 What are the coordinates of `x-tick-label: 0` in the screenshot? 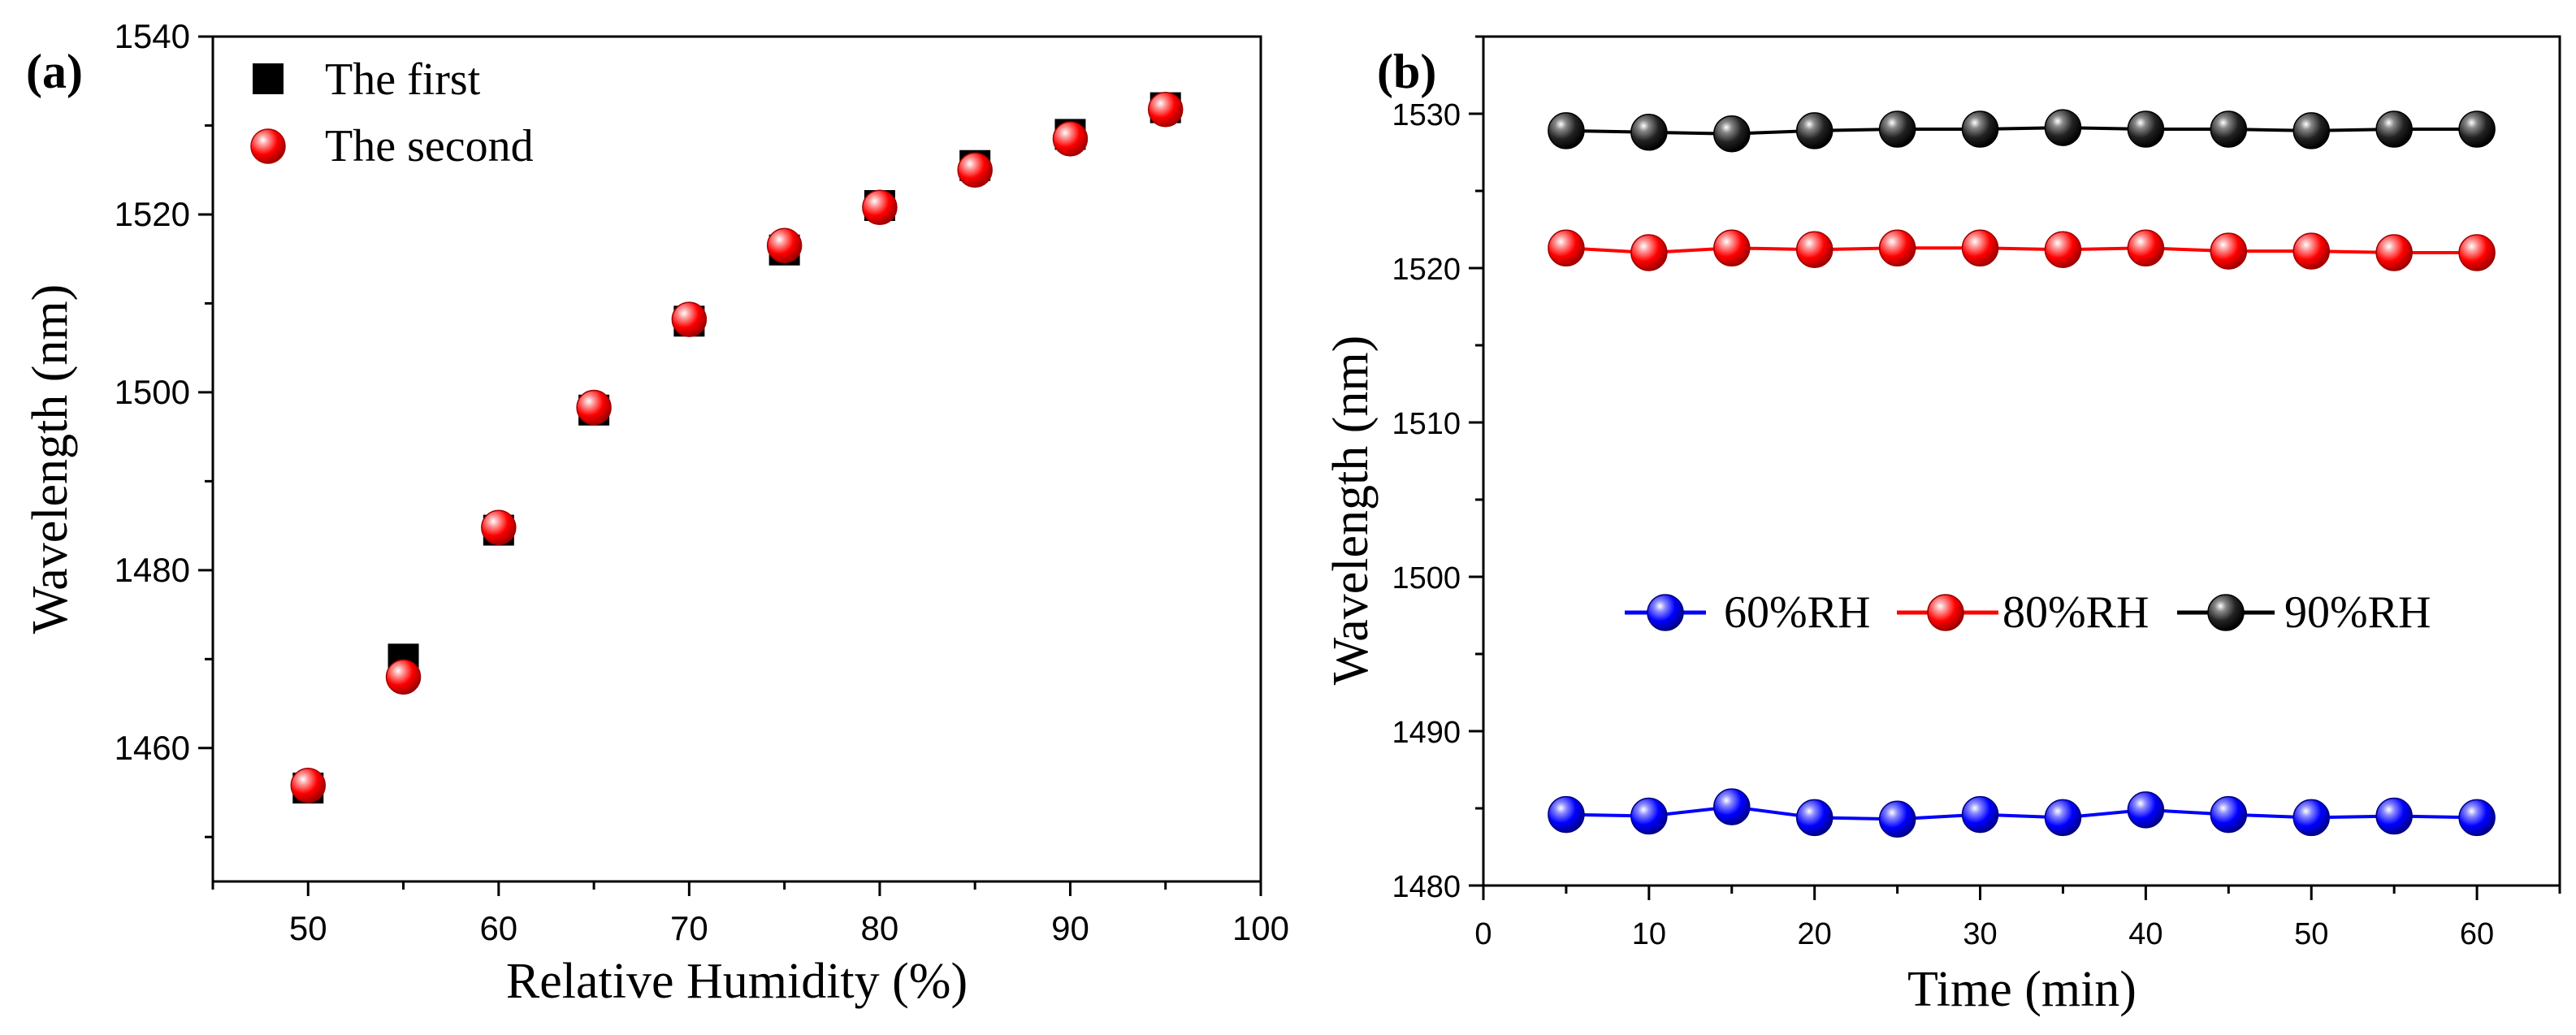 It's located at (1483, 934).